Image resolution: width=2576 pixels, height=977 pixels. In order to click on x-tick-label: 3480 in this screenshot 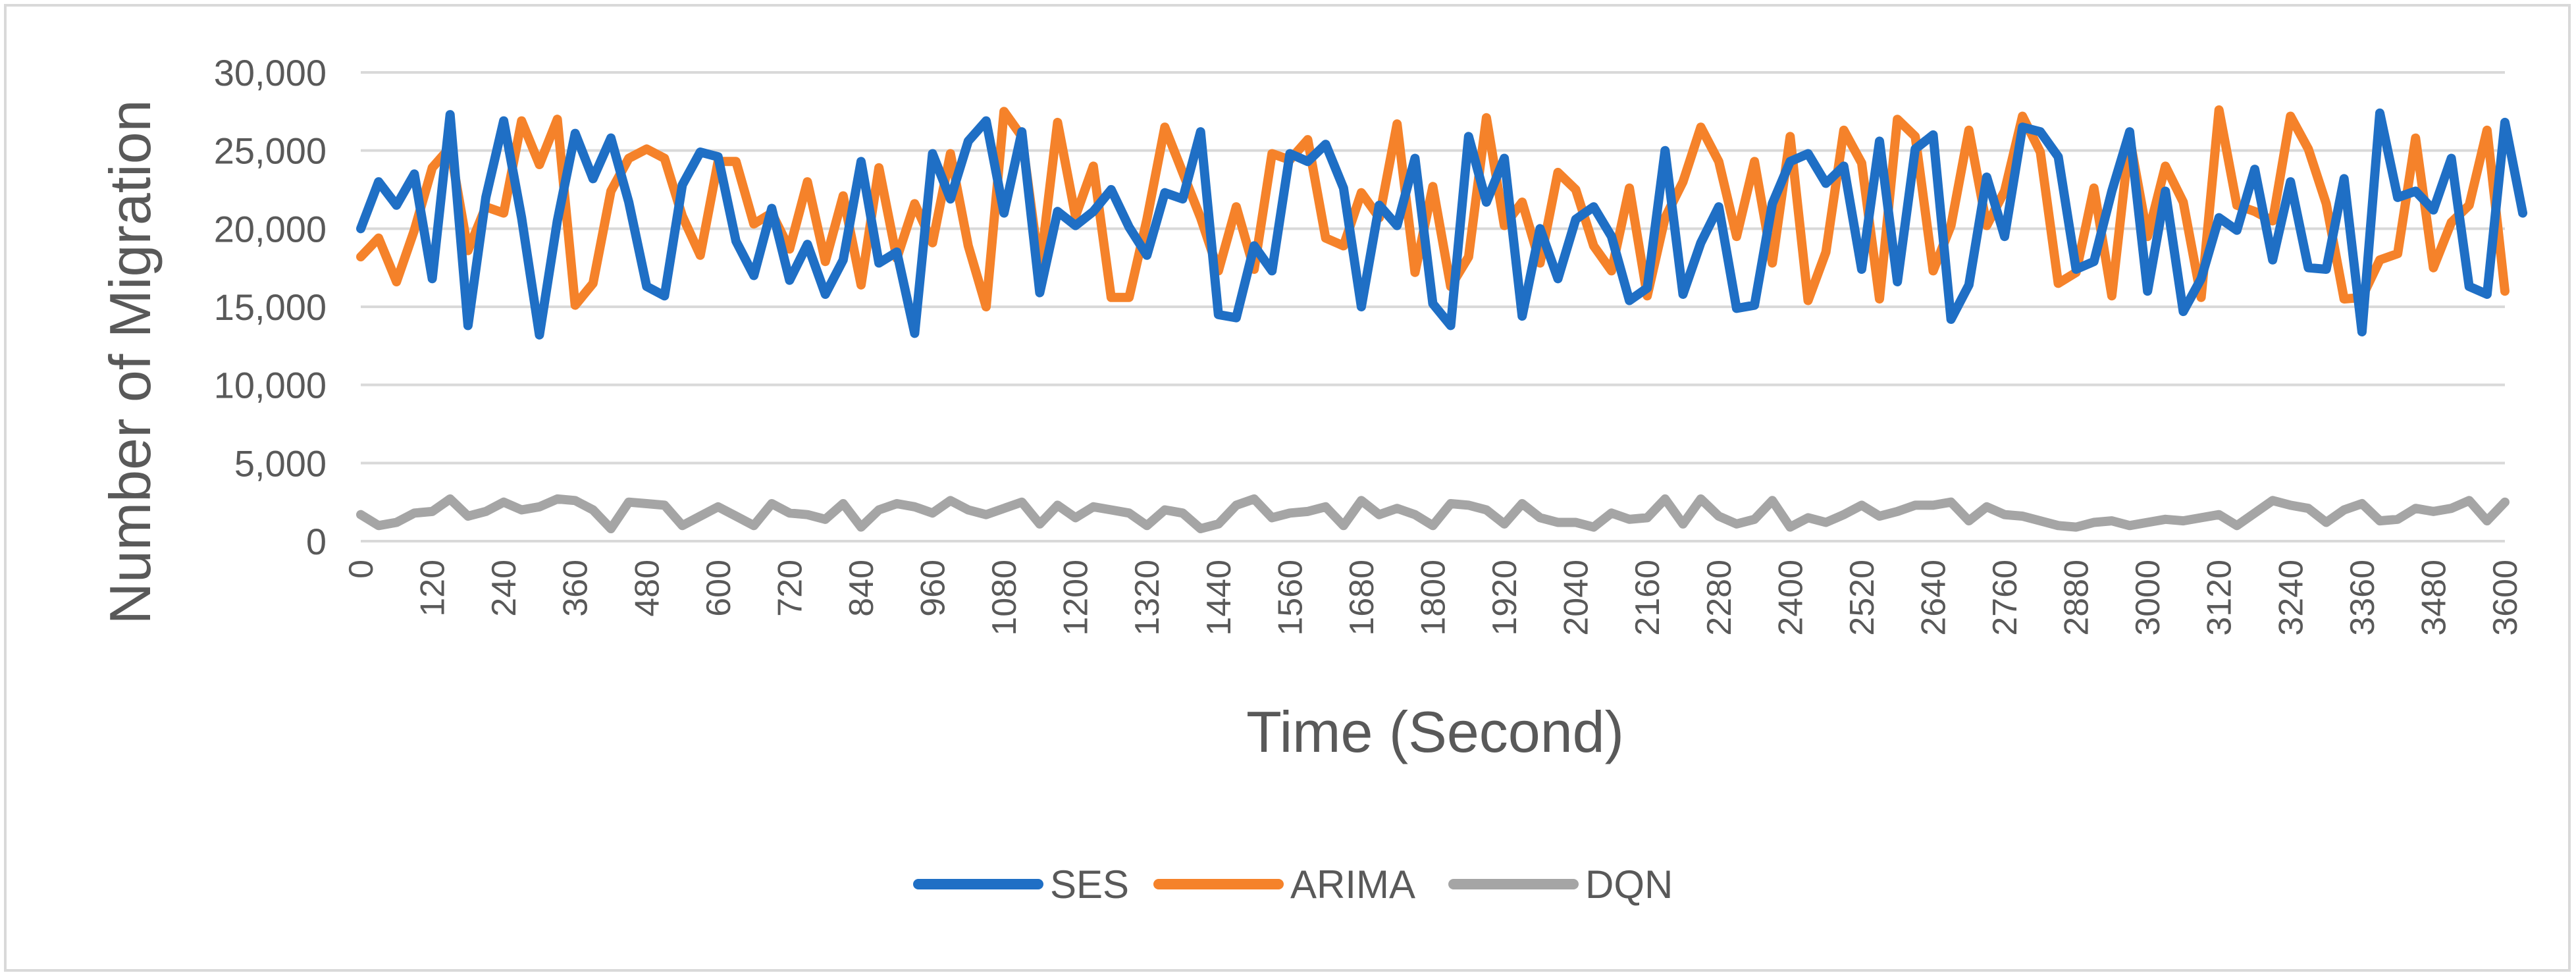, I will do `click(2434, 598)`.